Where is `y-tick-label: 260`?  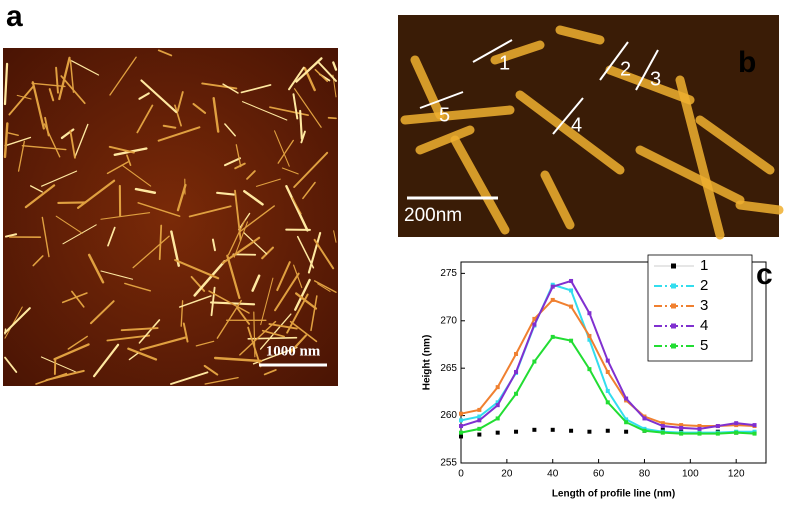 y-tick-label: 260 is located at coordinates (448, 415).